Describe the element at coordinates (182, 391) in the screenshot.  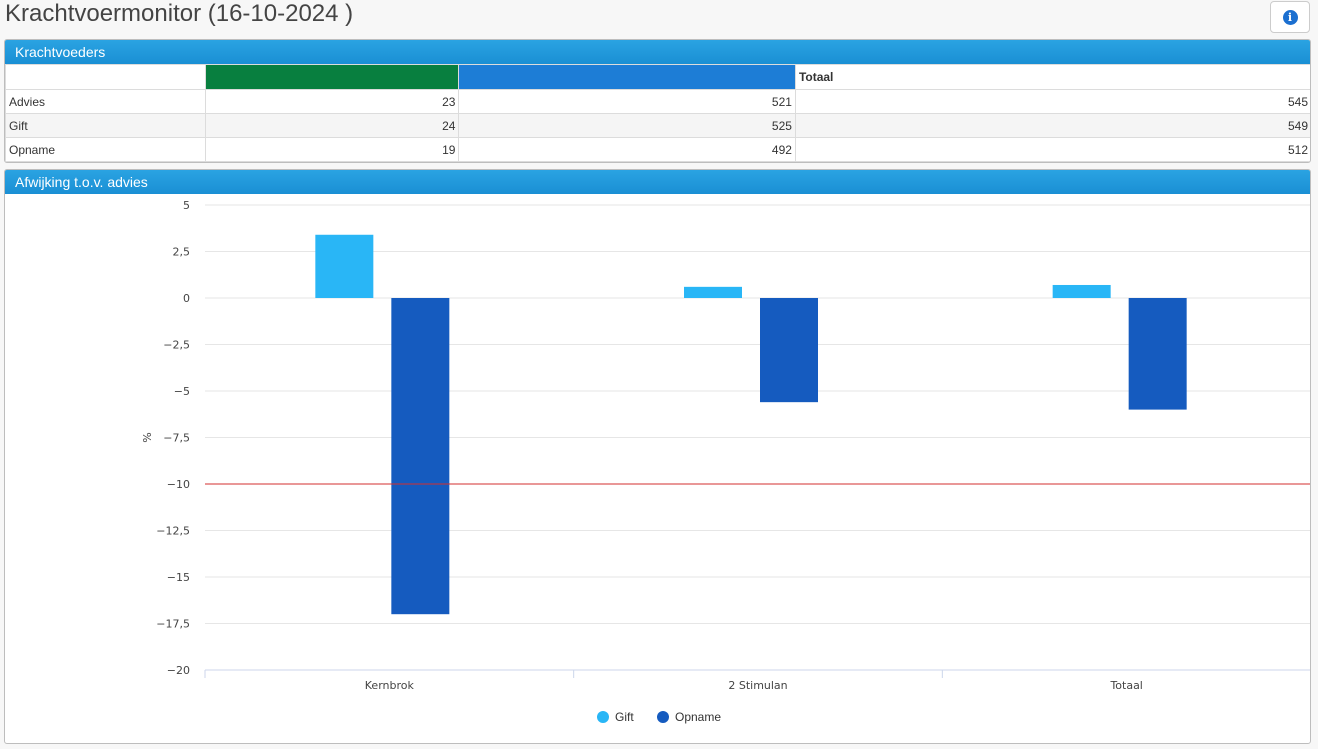
I see `y-tick-label: −5` at that location.